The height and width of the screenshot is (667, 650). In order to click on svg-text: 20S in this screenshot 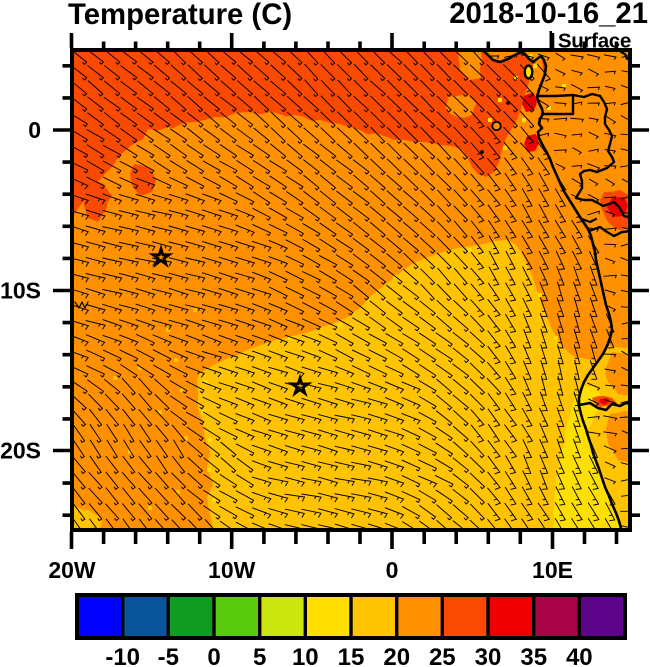, I will do `click(20, 451)`.